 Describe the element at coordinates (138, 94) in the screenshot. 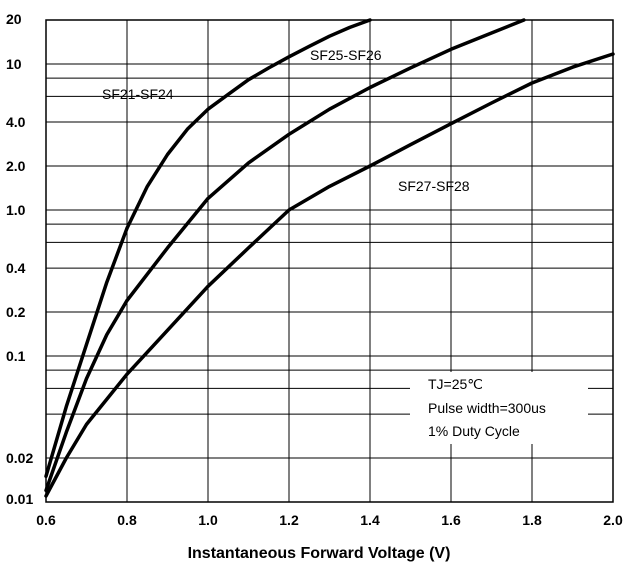

I see `series-label-sf21-sf24: SF21-SF24` at that location.